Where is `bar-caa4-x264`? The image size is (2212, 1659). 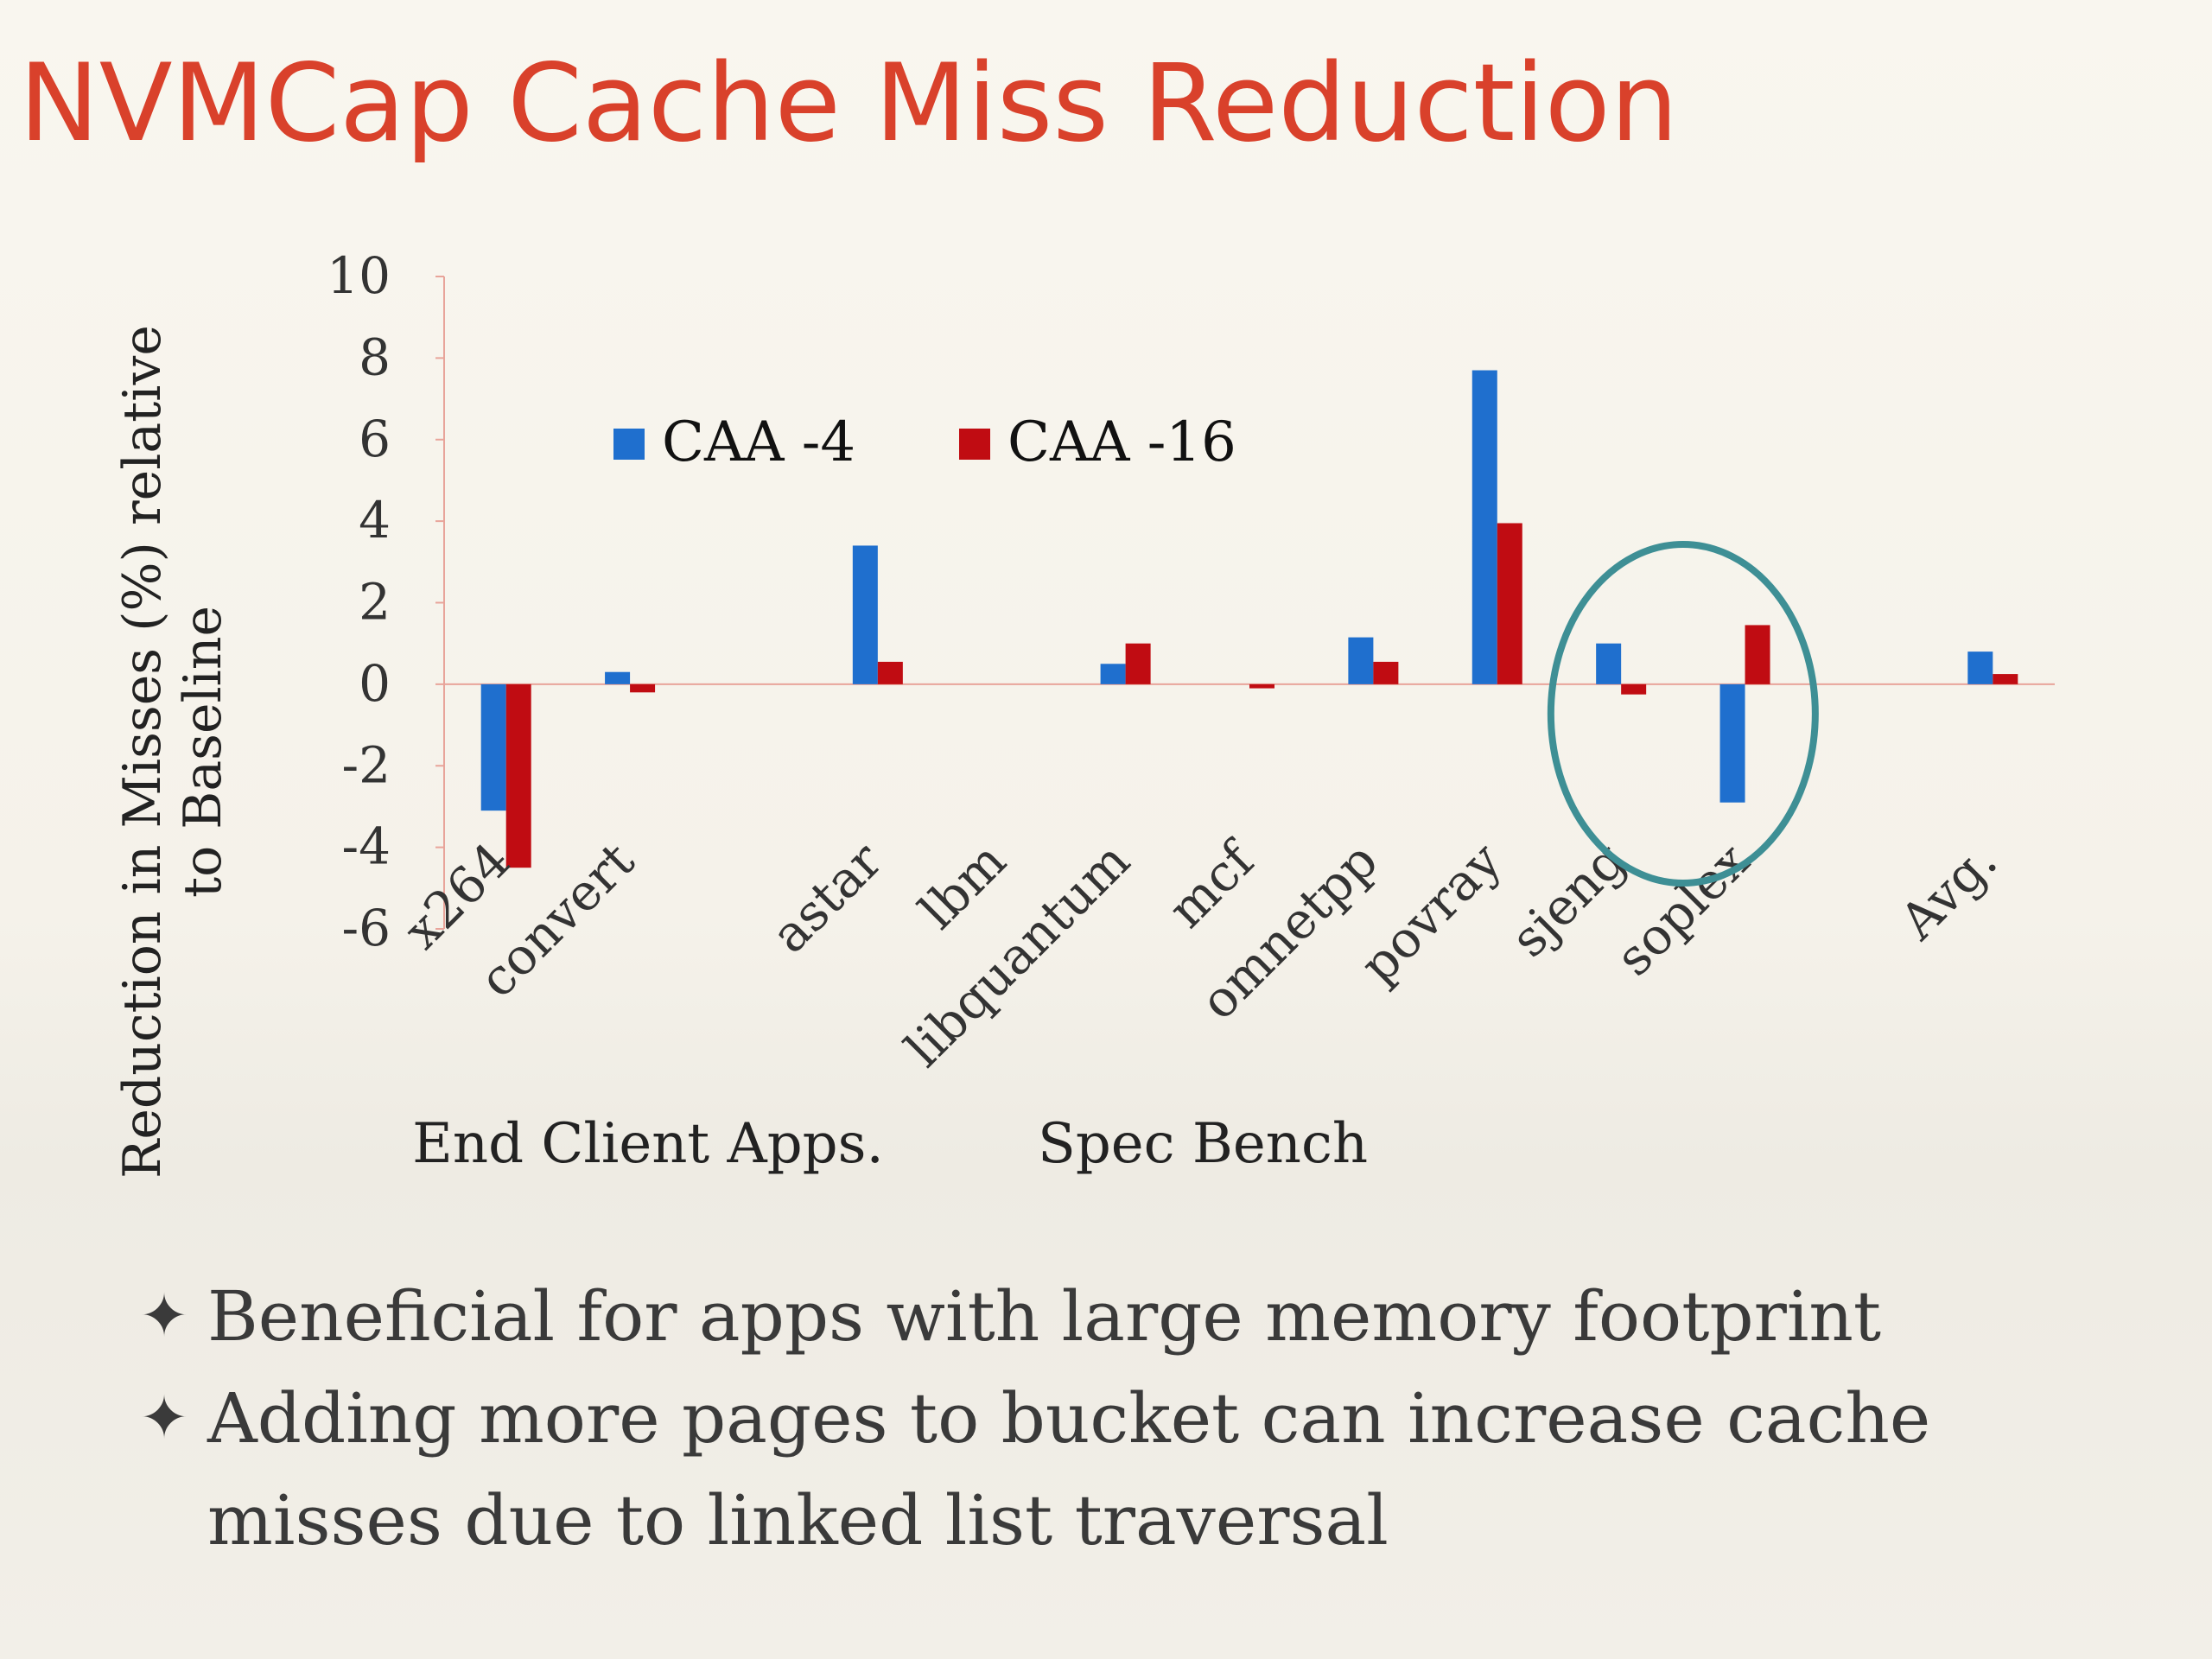 bar-caa4-x264 is located at coordinates (493, 747).